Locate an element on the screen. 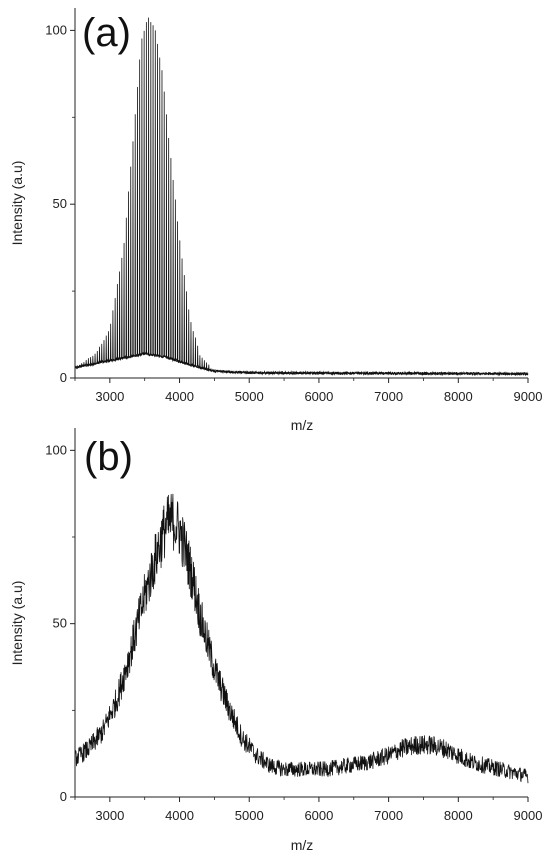 The height and width of the screenshot is (859, 550). panel-b-y-axis-title: Intensity (a.u) is located at coordinates (17, 623).